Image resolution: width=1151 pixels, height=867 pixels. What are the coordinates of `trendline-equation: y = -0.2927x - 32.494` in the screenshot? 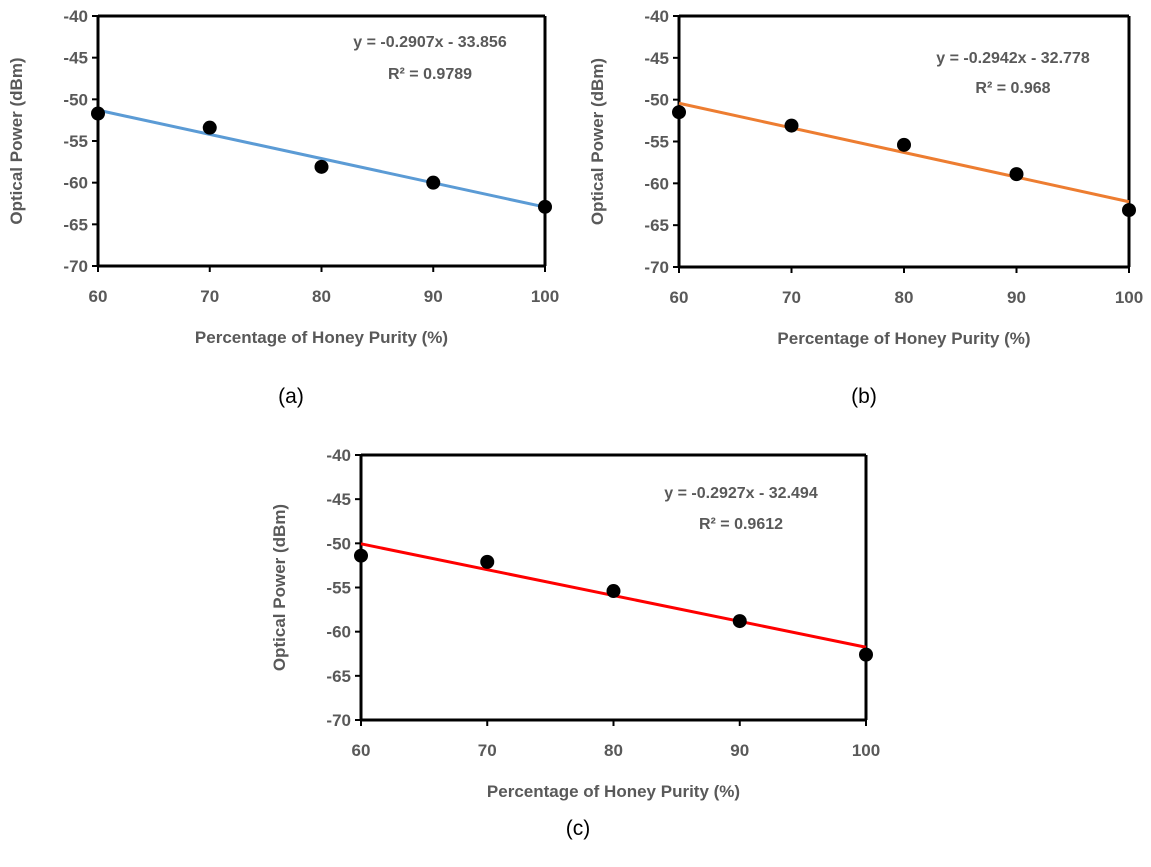 It's located at (741, 493).